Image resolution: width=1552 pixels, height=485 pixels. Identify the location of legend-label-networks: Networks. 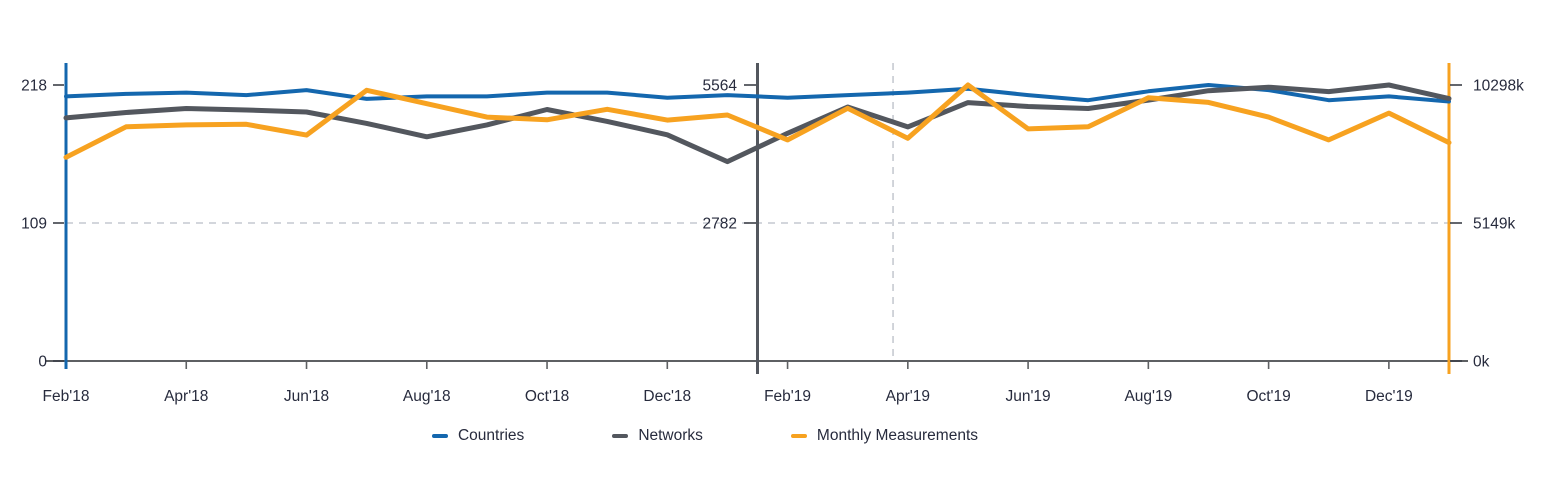
(670, 435).